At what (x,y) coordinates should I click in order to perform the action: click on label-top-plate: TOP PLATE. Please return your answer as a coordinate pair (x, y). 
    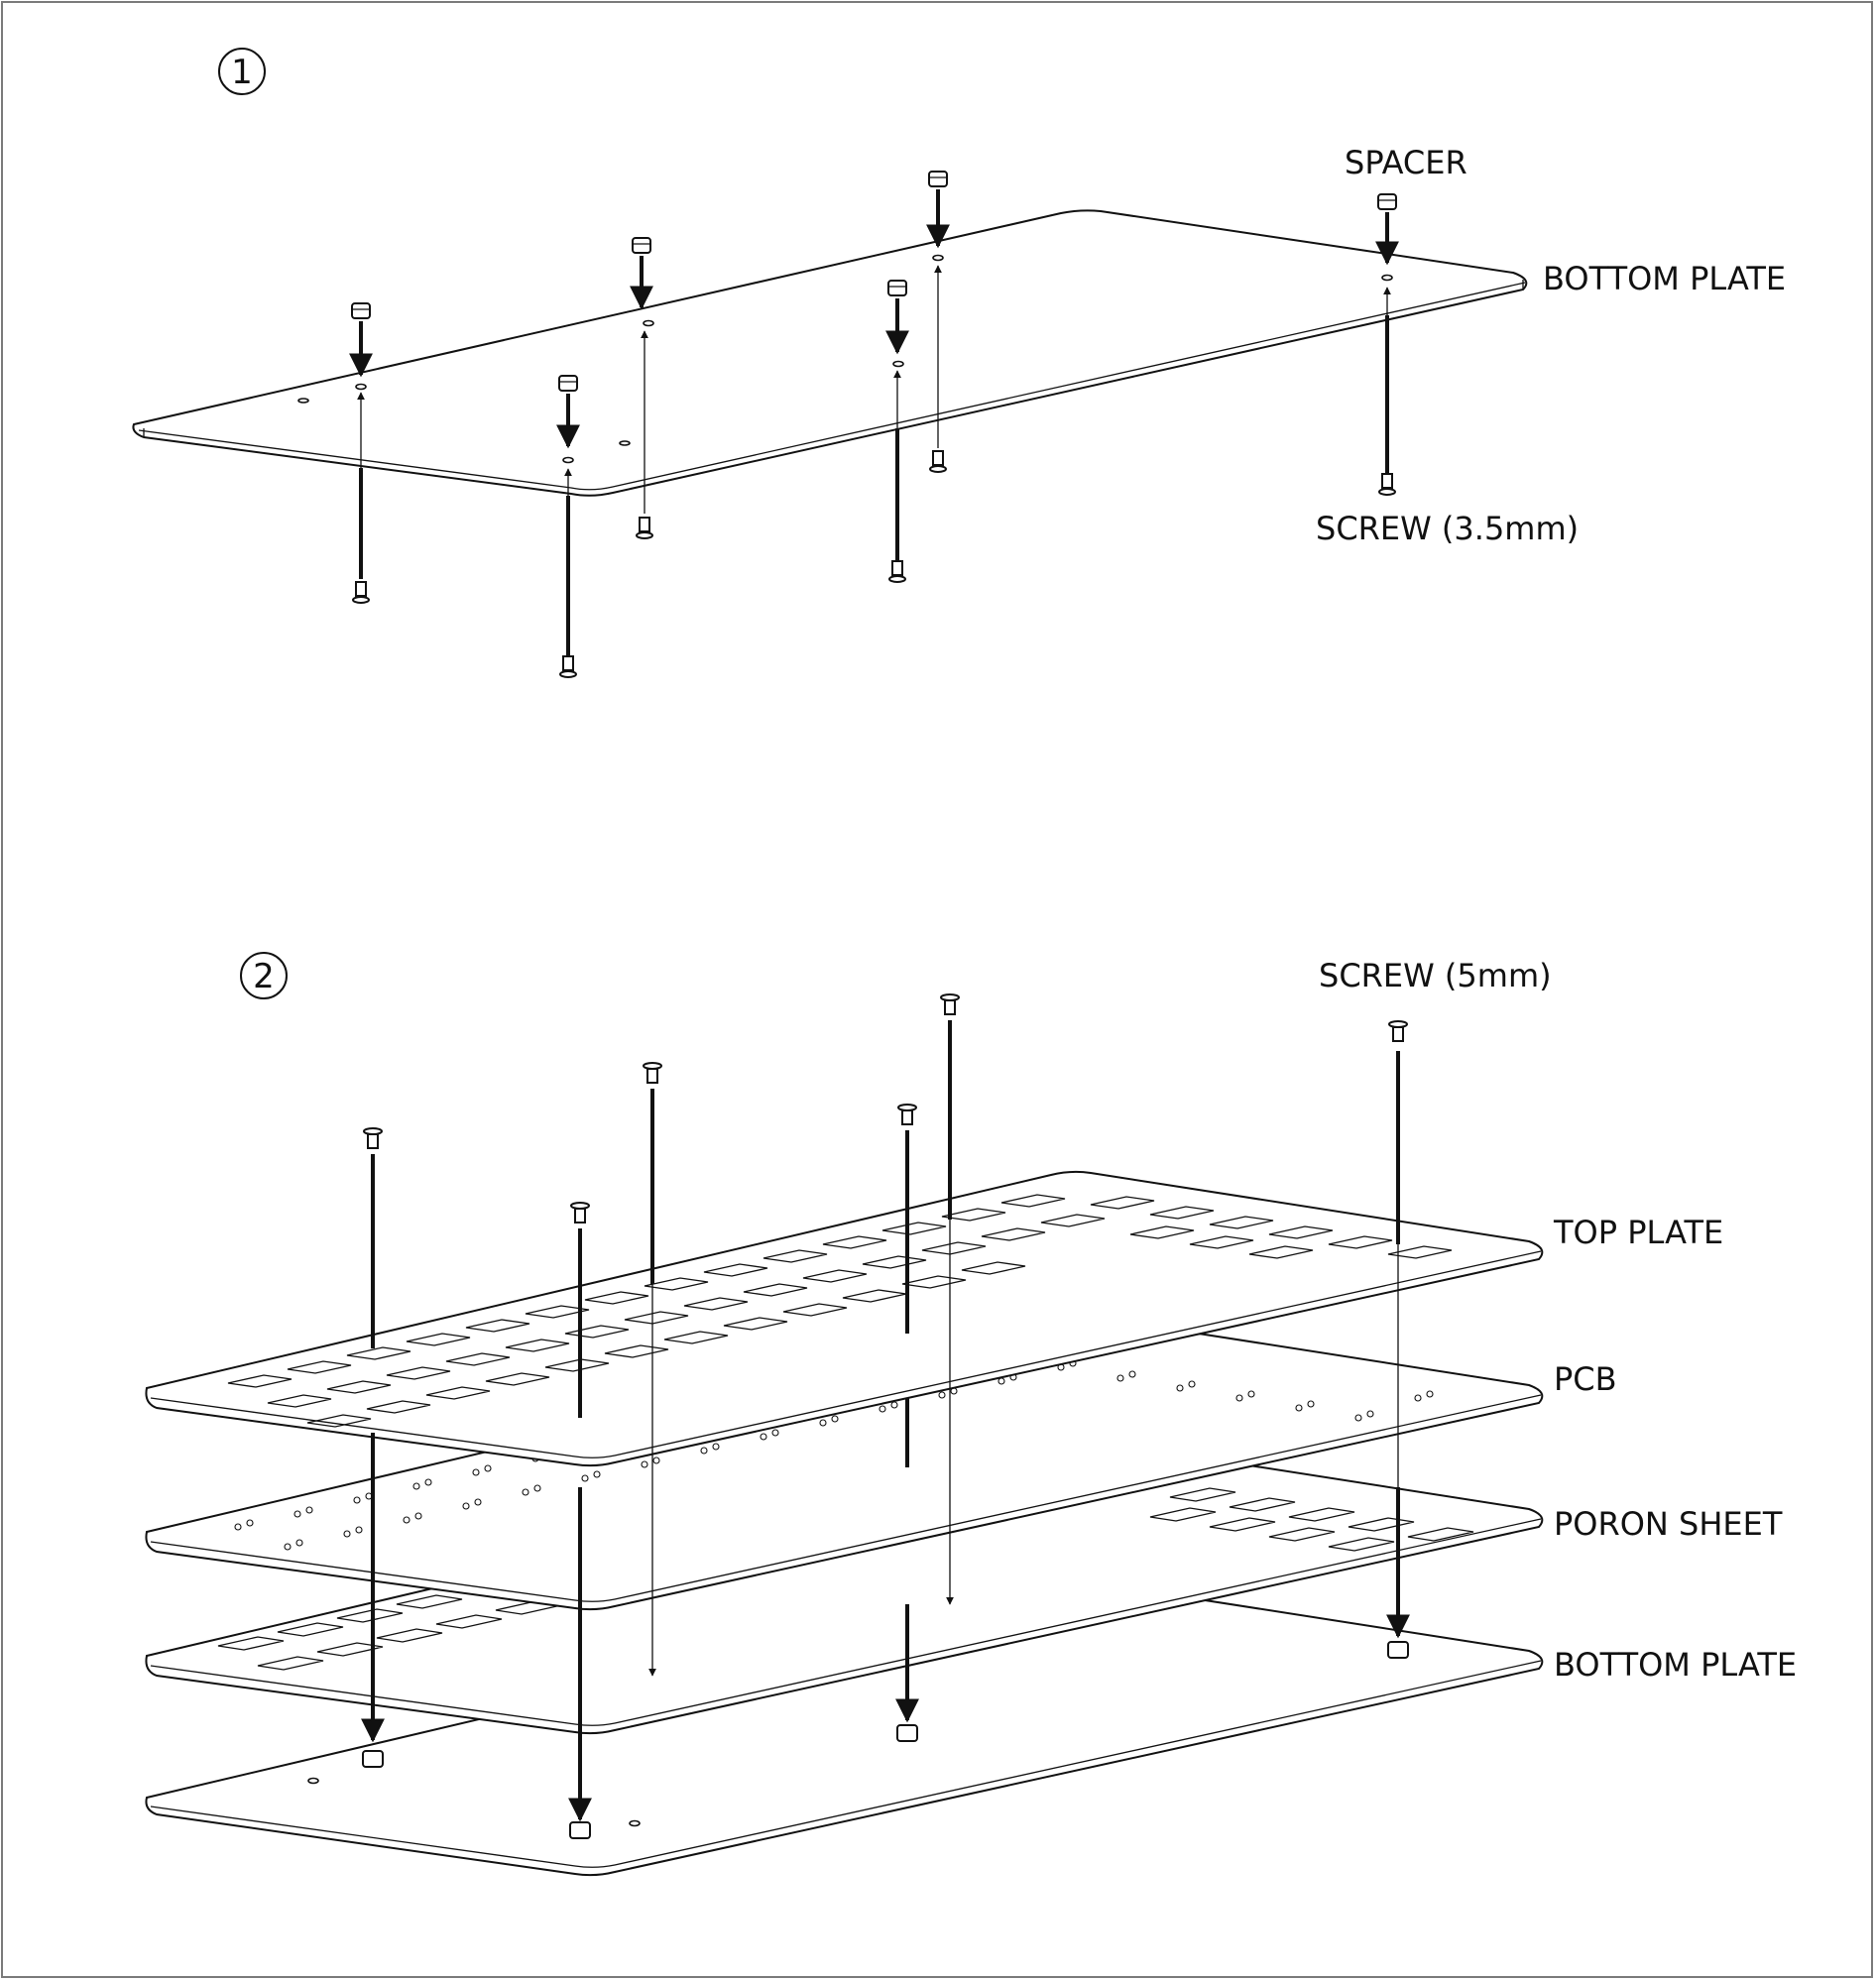
    Looking at the image, I should click on (1638, 1233).